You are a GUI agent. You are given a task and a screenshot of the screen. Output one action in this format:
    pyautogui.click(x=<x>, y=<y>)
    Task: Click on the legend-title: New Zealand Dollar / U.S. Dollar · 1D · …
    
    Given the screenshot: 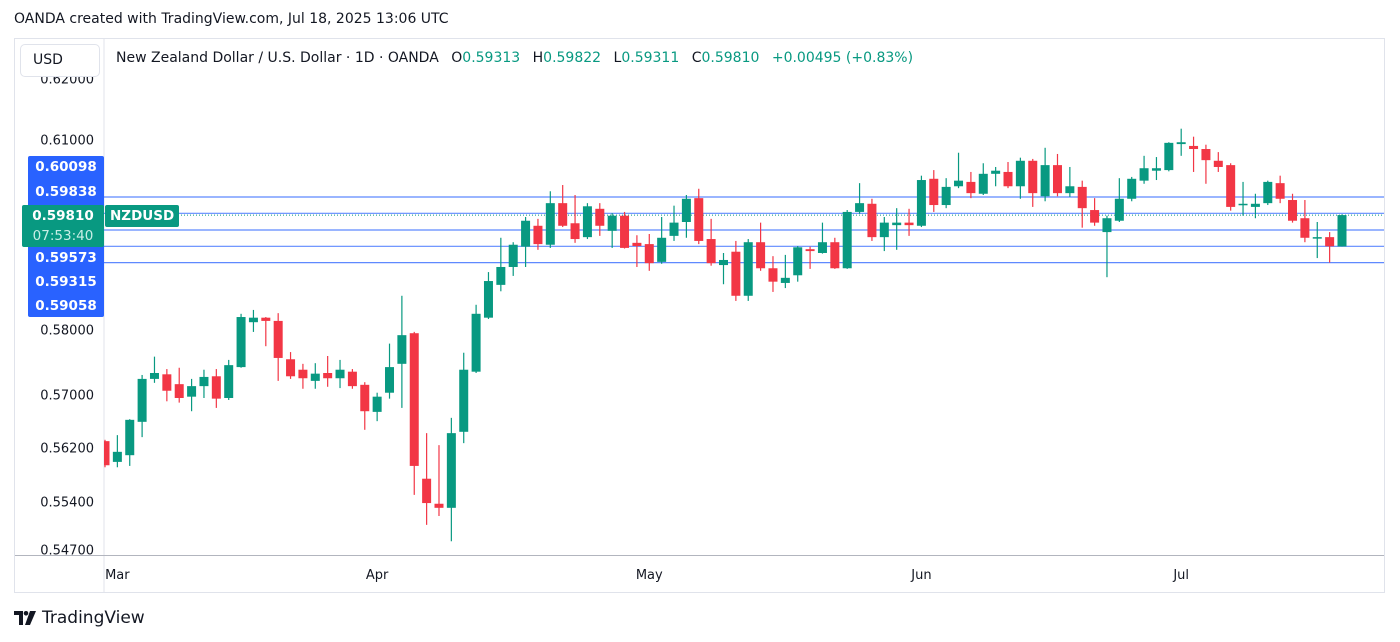 What is the action you would take?
    pyautogui.click(x=277, y=58)
    